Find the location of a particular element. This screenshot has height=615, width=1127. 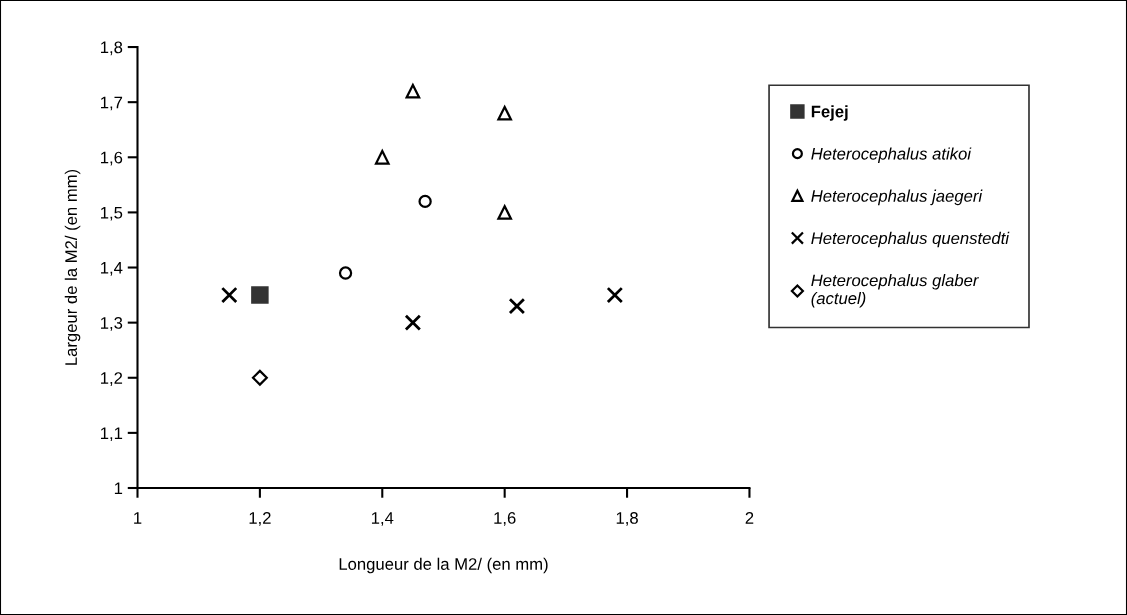

x-tick-label: 1,8 is located at coordinates (627, 519).